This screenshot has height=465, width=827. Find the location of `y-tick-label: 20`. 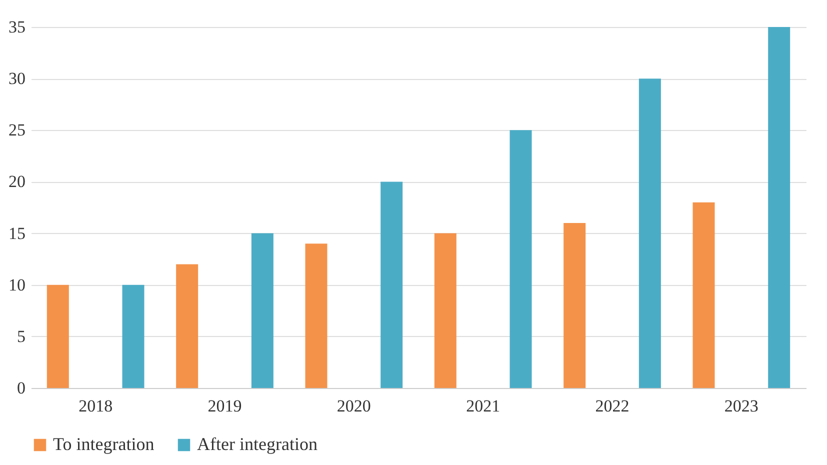

y-tick-label: 20 is located at coordinates (17, 182).